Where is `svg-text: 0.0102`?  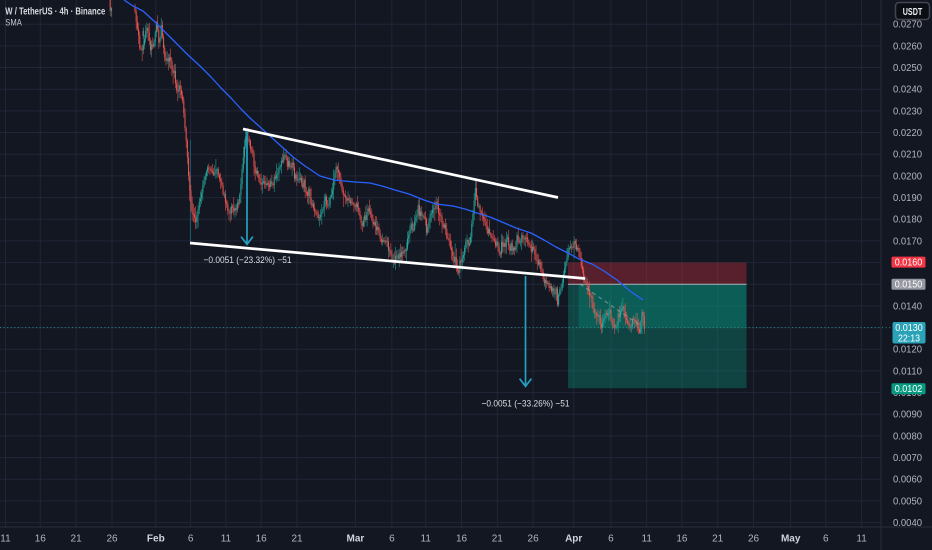
svg-text: 0.0102 is located at coordinates (909, 389).